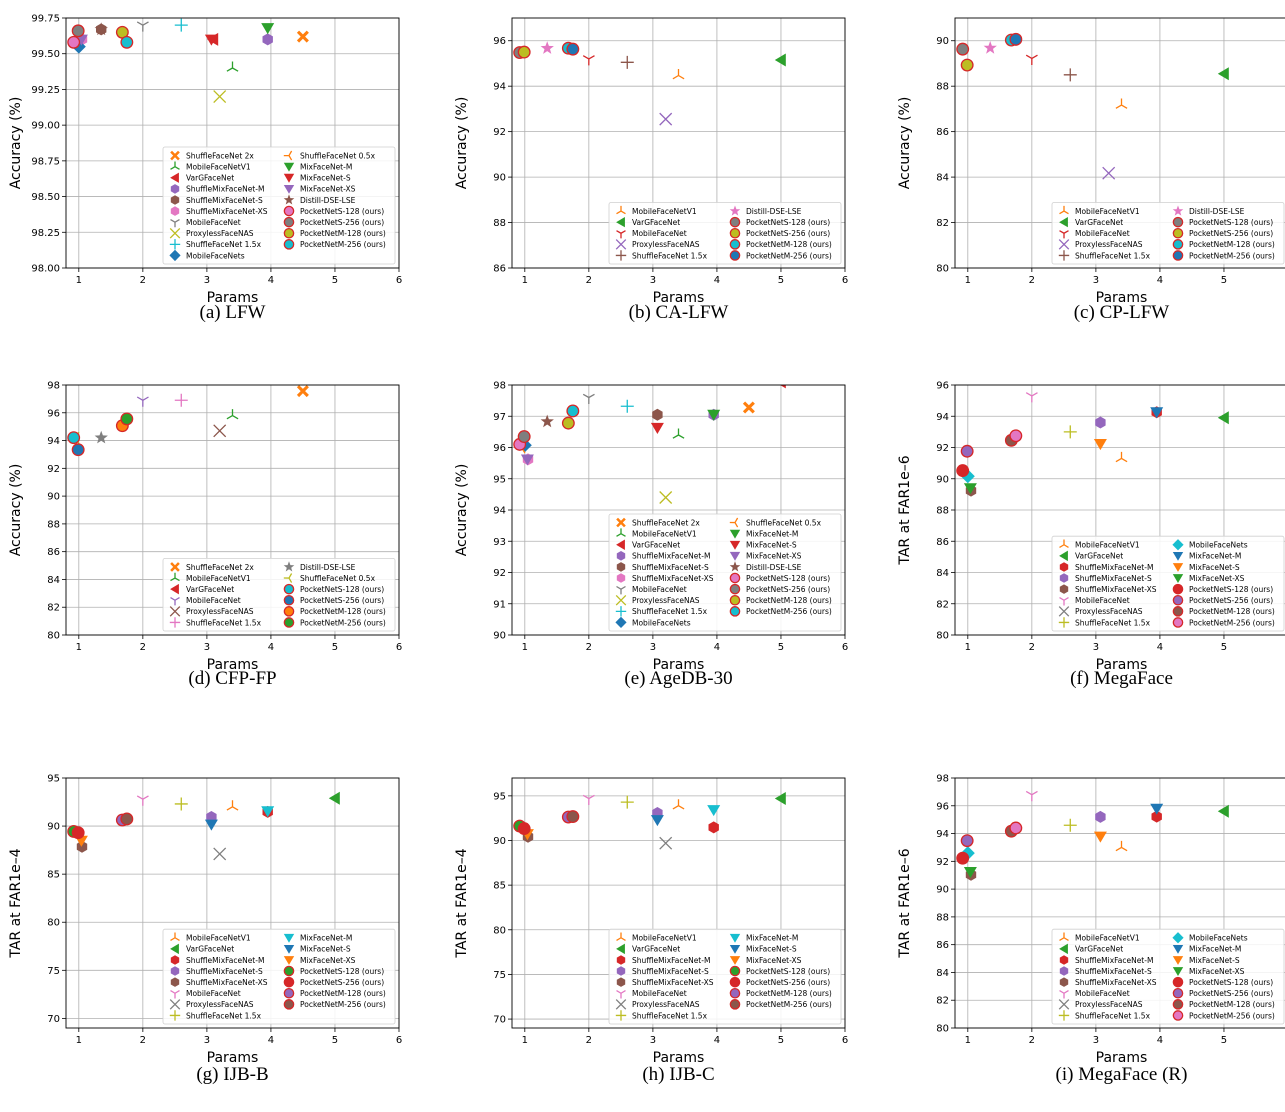 This screenshot has height=1112, width=1285. Describe the element at coordinates (232, 903) in the screenshot. I see `axes-frame` at that location.